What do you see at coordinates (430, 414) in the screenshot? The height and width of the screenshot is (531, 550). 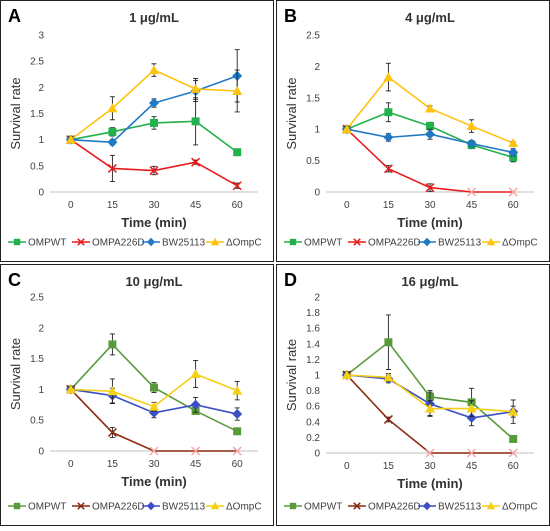 I see `series-OMPA226D` at bounding box center [430, 414].